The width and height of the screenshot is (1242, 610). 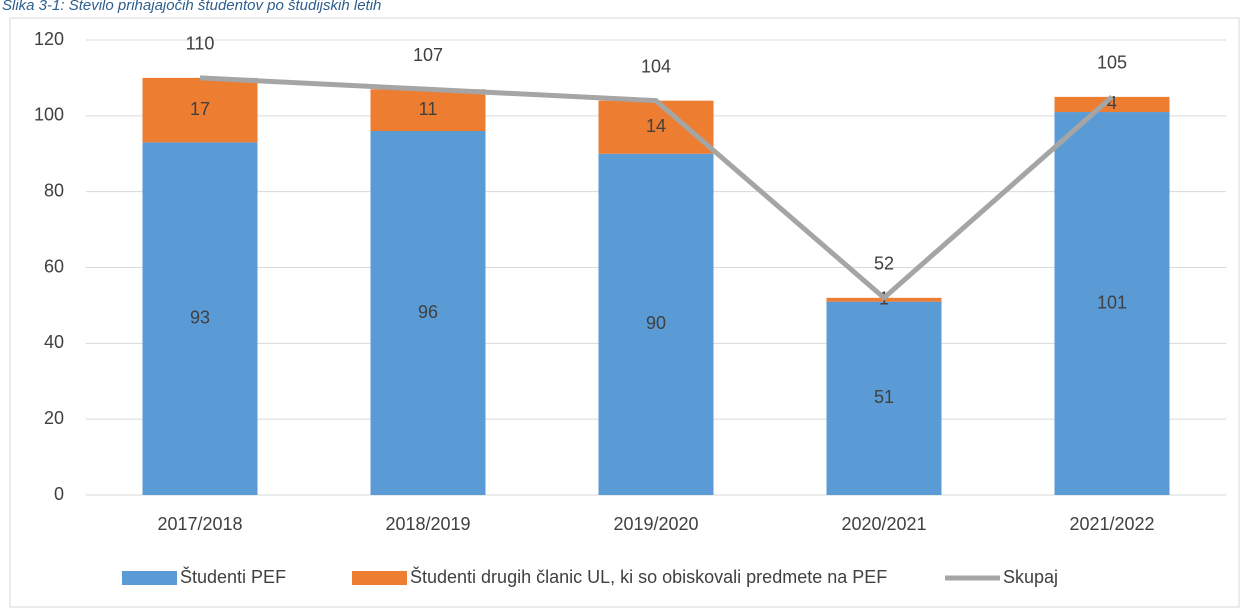 I want to click on data-label: 52, so click(x=884, y=264).